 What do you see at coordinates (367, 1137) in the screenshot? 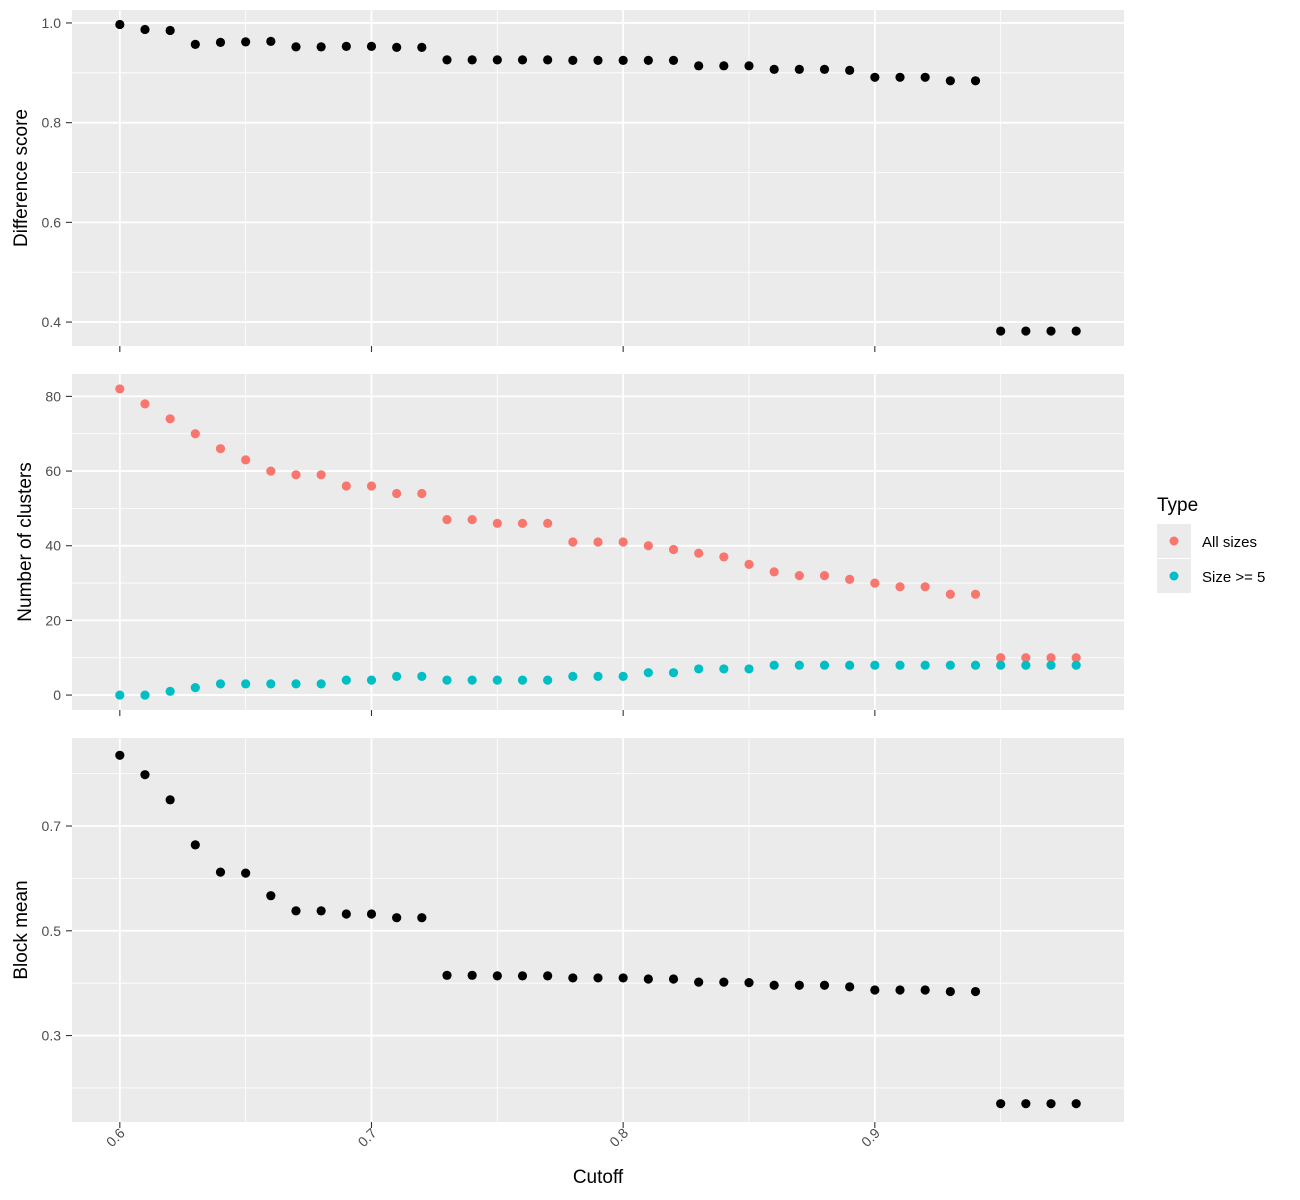
I see `x-tick-label: 0.7` at bounding box center [367, 1137].